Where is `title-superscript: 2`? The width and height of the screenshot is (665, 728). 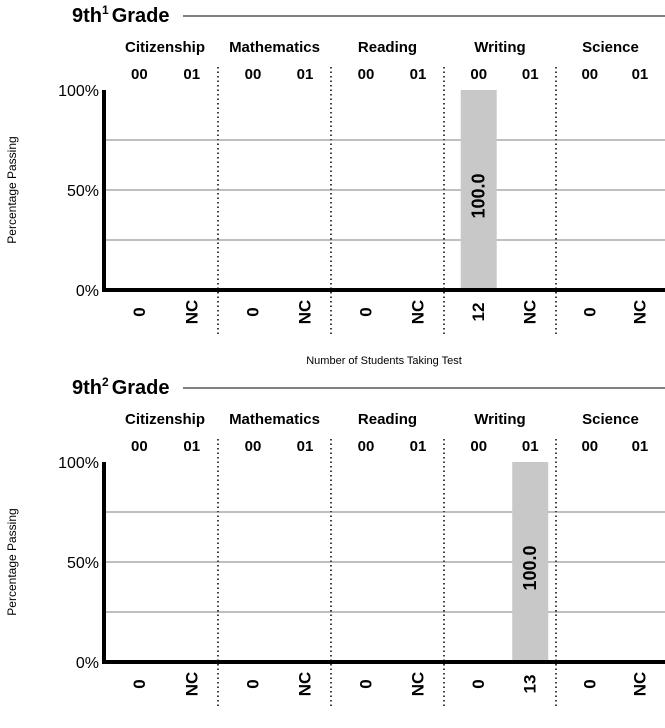 title-superscript: 2 is located at coordinates (105, 382).